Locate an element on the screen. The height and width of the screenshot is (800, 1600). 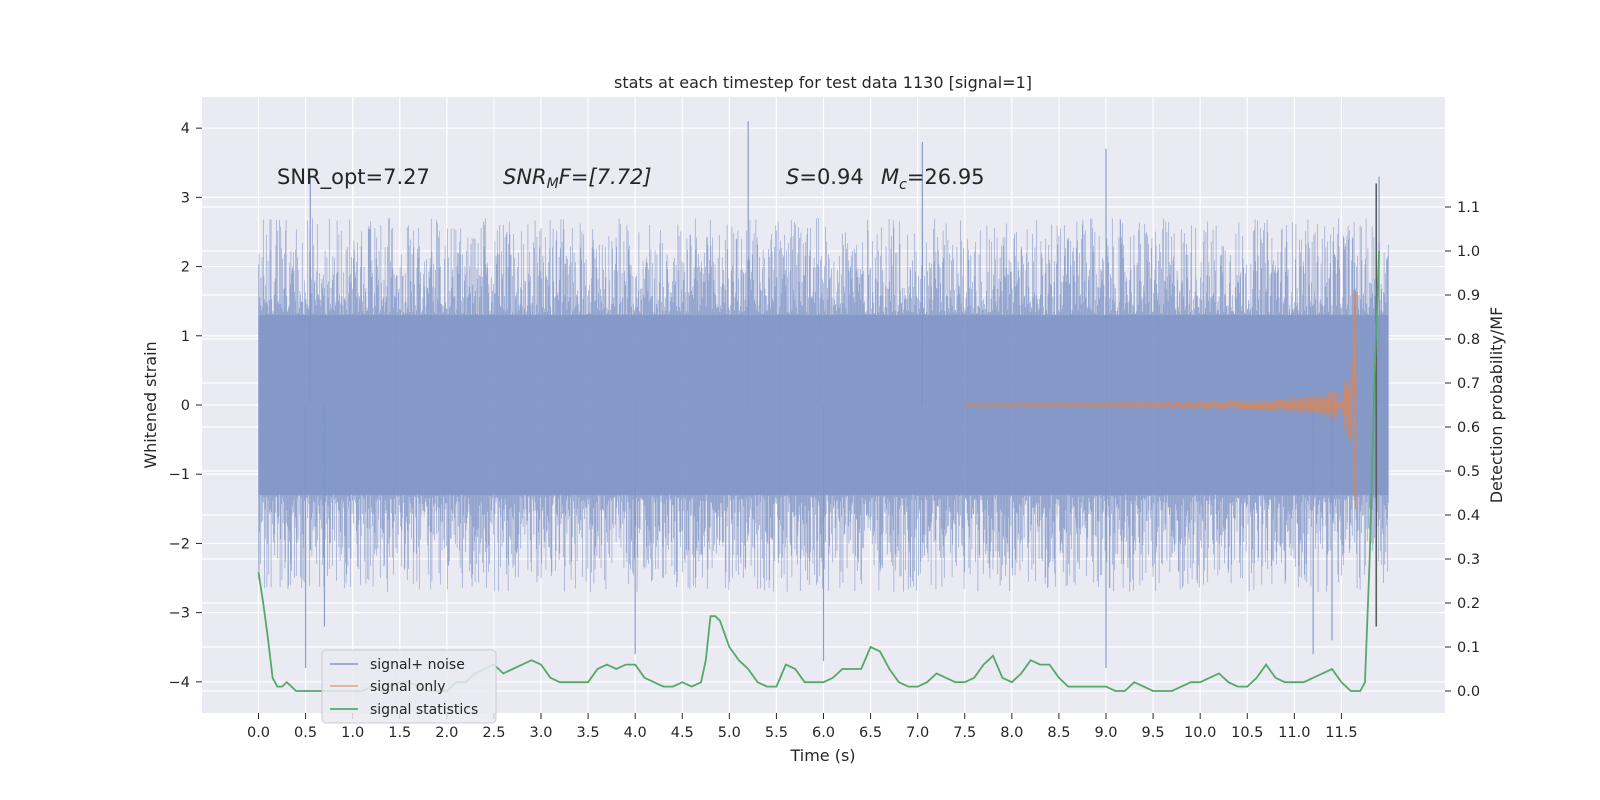
y-tick-label-right: 0.3 is located at coordinates (1468, 560).